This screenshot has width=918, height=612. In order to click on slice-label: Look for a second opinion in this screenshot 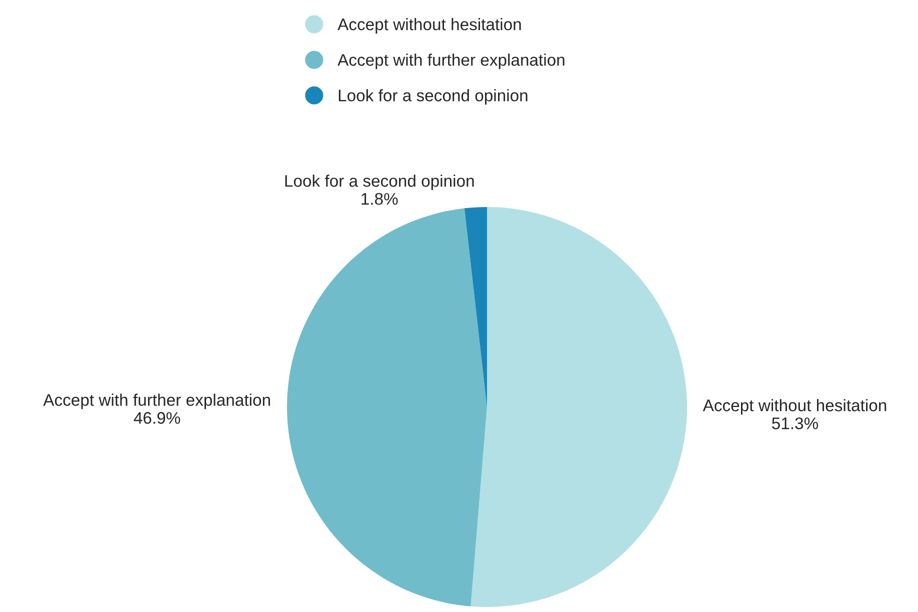, I will do `click(379, 182)`.